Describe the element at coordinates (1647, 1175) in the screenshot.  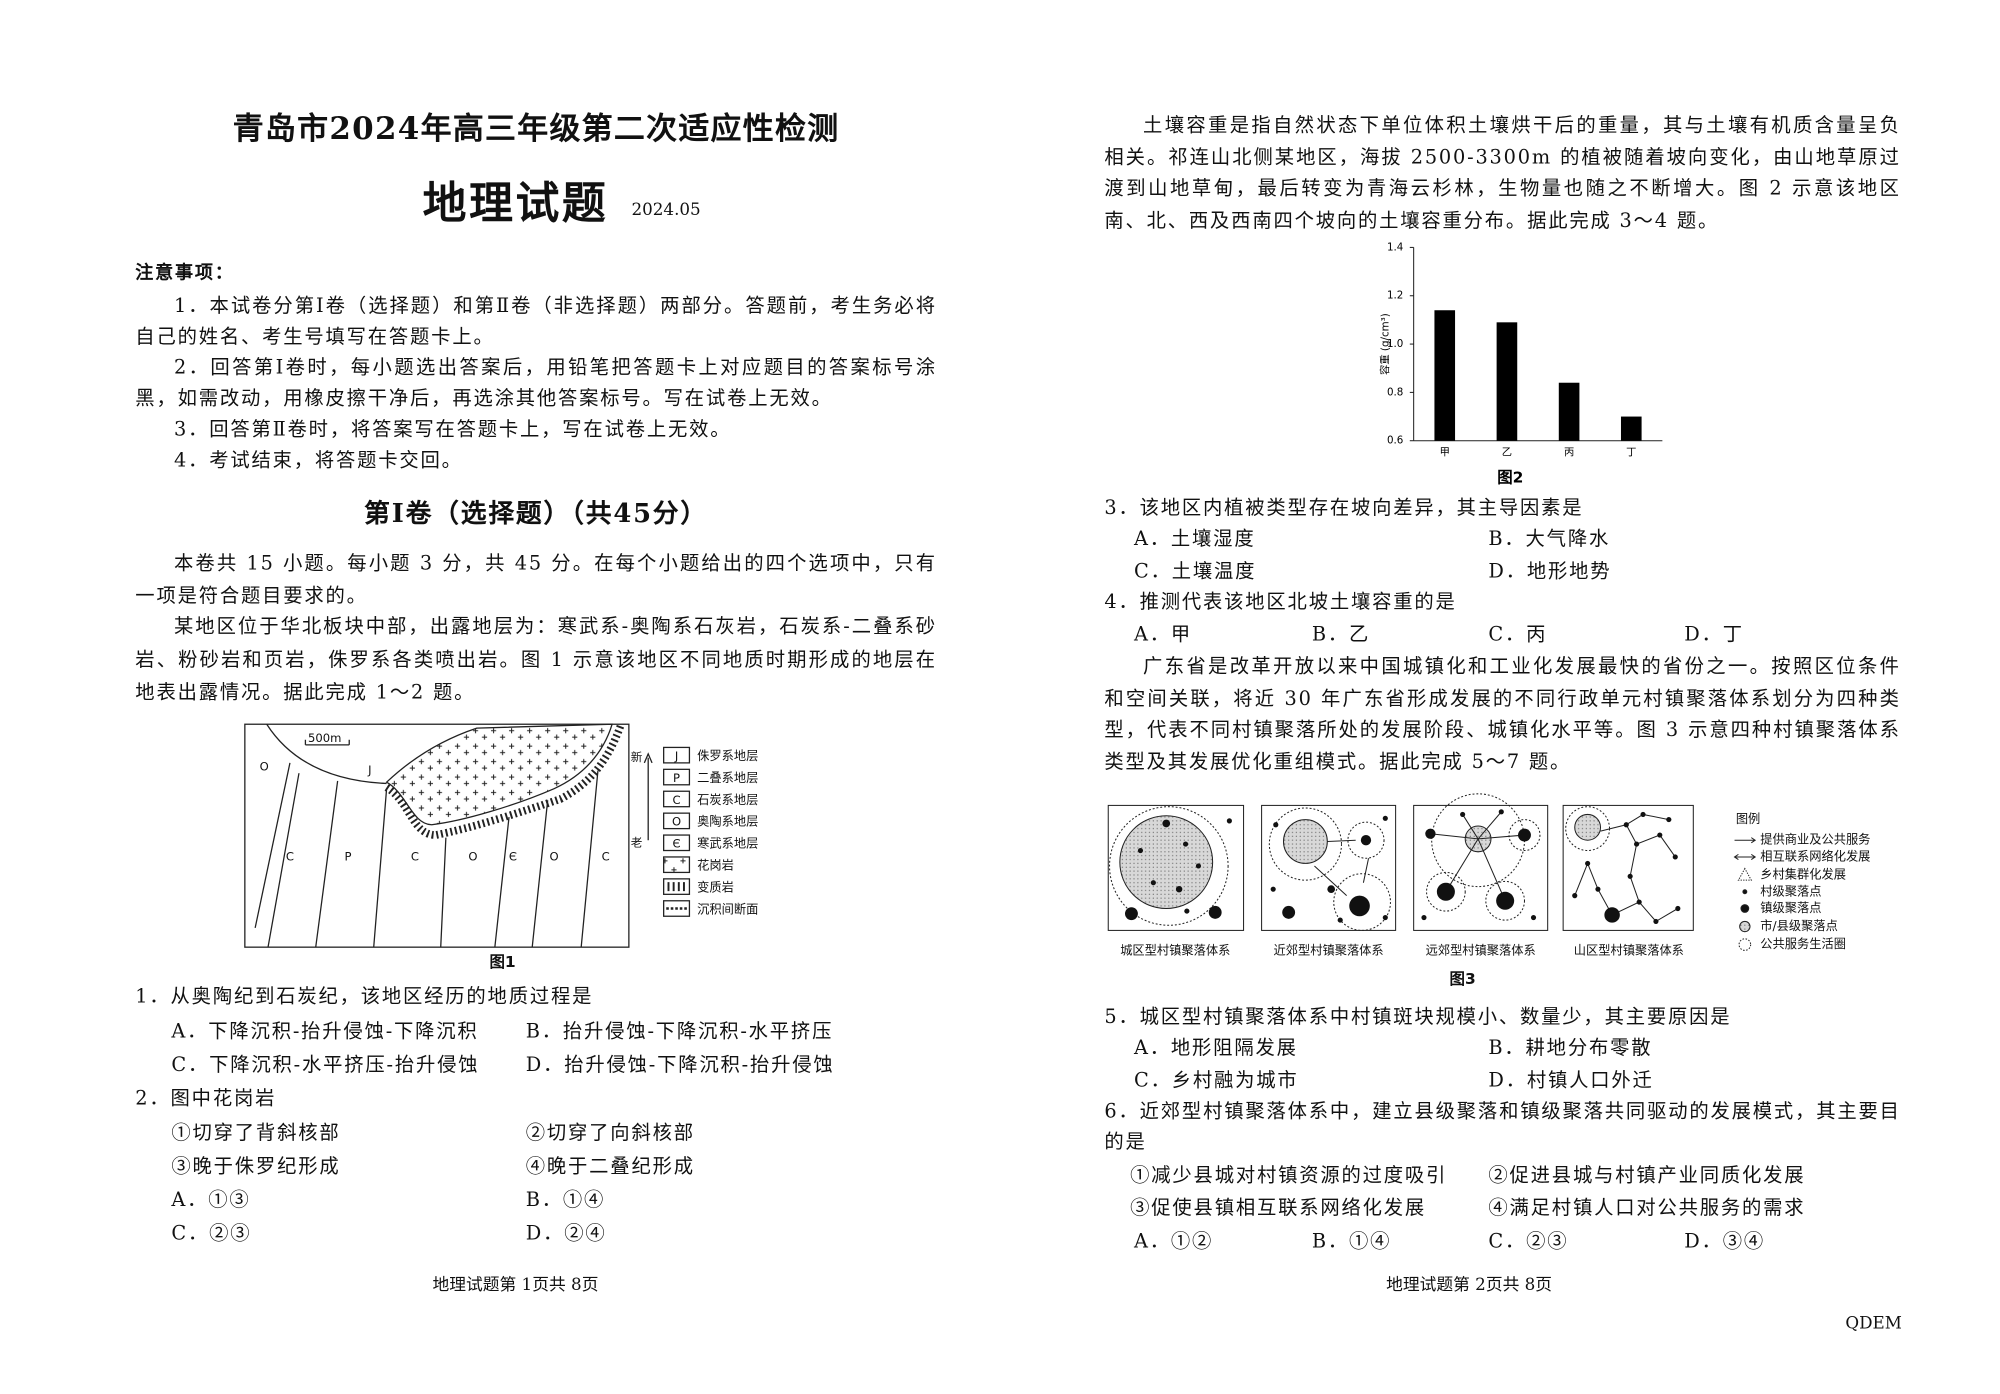
I see `statement: ②促进县城与村镇产业同质化发展` at that location.